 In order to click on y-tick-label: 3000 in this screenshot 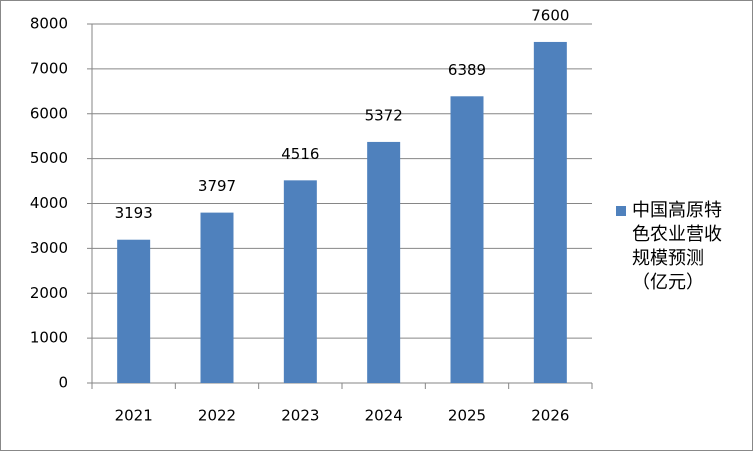, I will do `click(49, 248)`.